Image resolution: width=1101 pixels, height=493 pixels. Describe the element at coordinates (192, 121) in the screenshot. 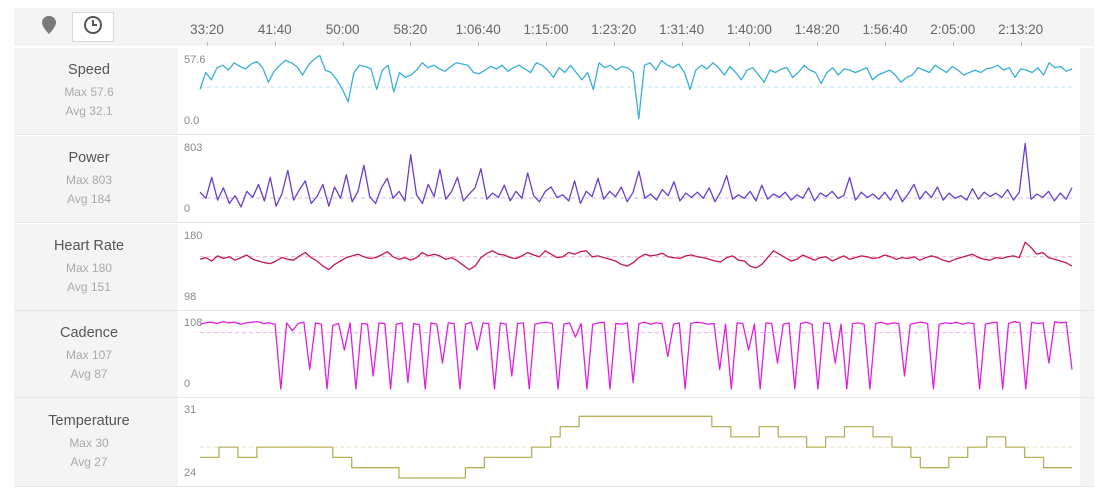

I see `speed-y-min-label: 0.0` at that location.